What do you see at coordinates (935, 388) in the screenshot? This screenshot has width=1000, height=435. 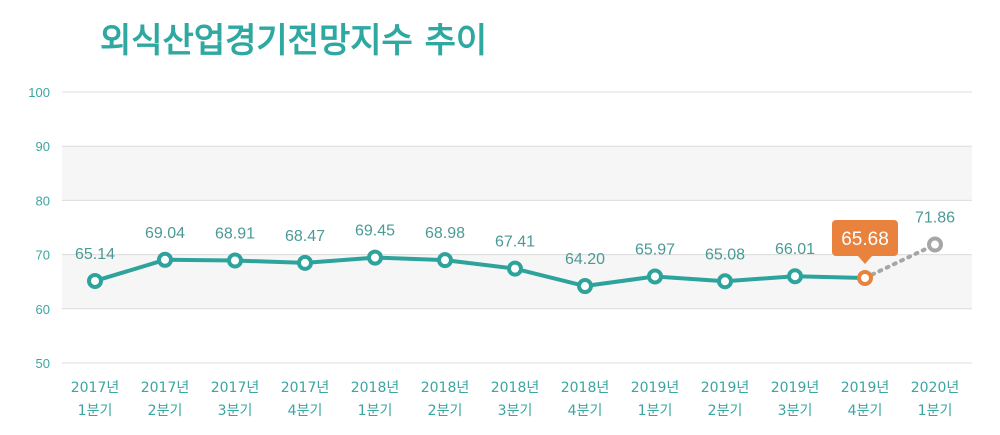 I see `x-tick-label: 2020년` at bounding box center [935, 388].